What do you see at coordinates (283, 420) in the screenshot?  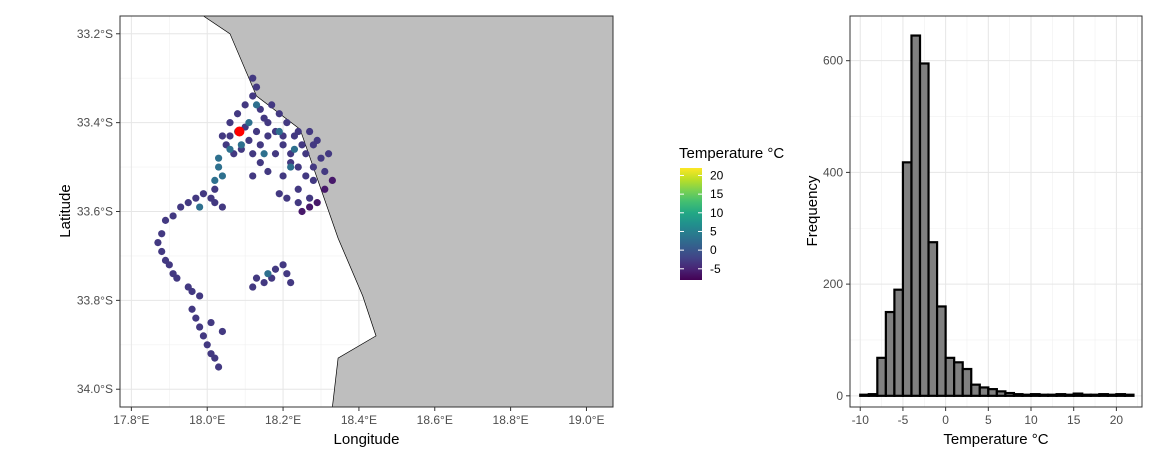 I see `map-x-tick-label: 18.2°E` at bounding box center [283, 420].